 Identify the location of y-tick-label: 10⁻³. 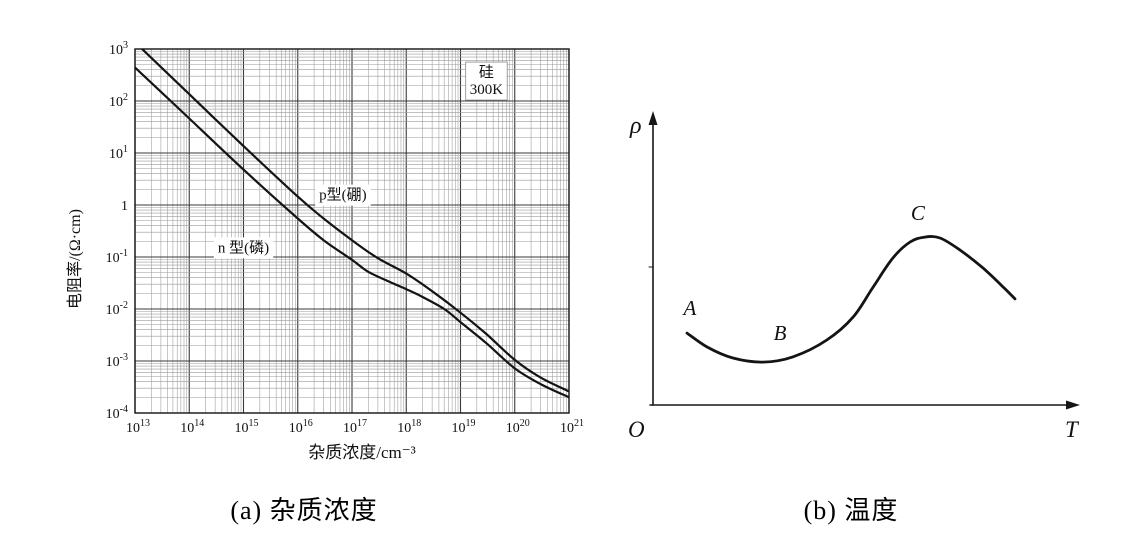
(117, 361).